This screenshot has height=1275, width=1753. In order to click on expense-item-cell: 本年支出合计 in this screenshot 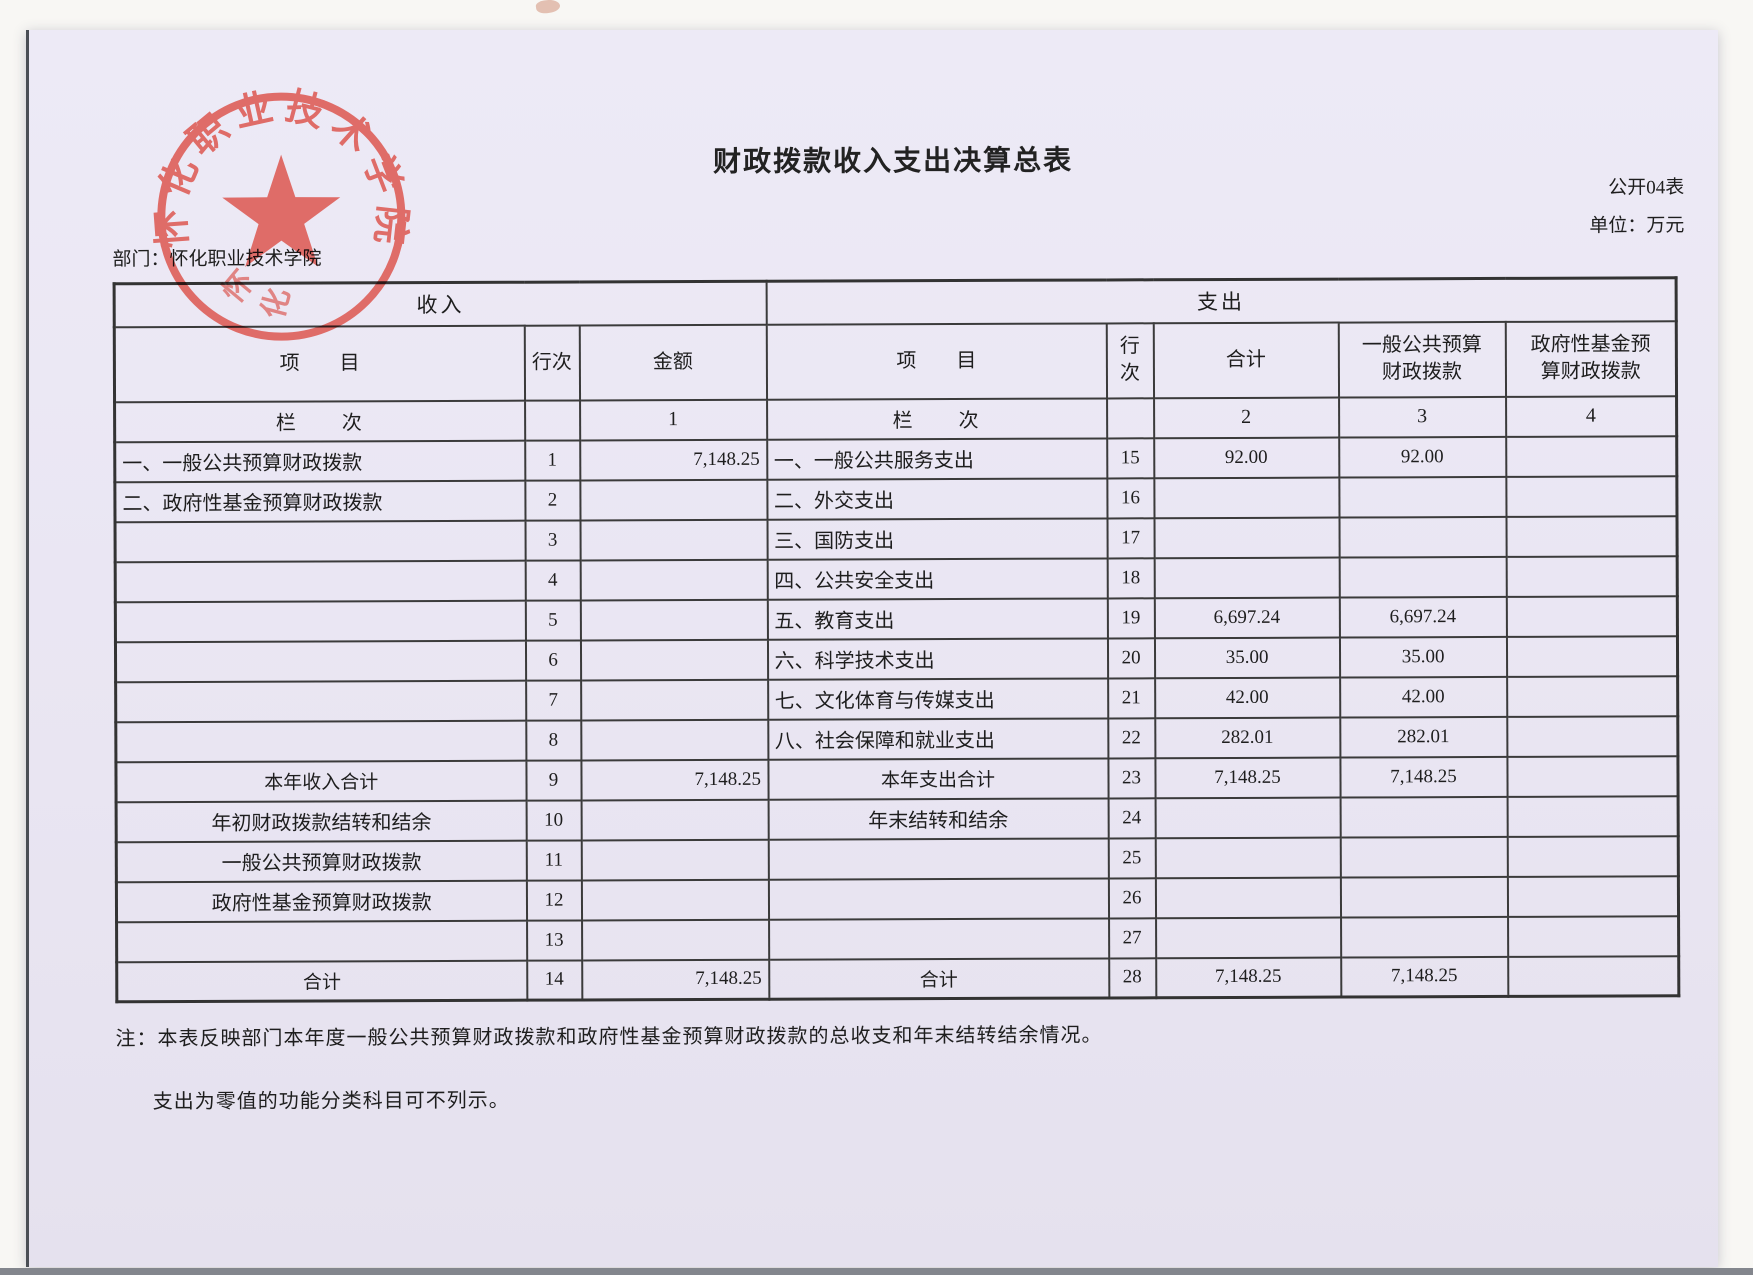, I will do `click(938, 778)`.